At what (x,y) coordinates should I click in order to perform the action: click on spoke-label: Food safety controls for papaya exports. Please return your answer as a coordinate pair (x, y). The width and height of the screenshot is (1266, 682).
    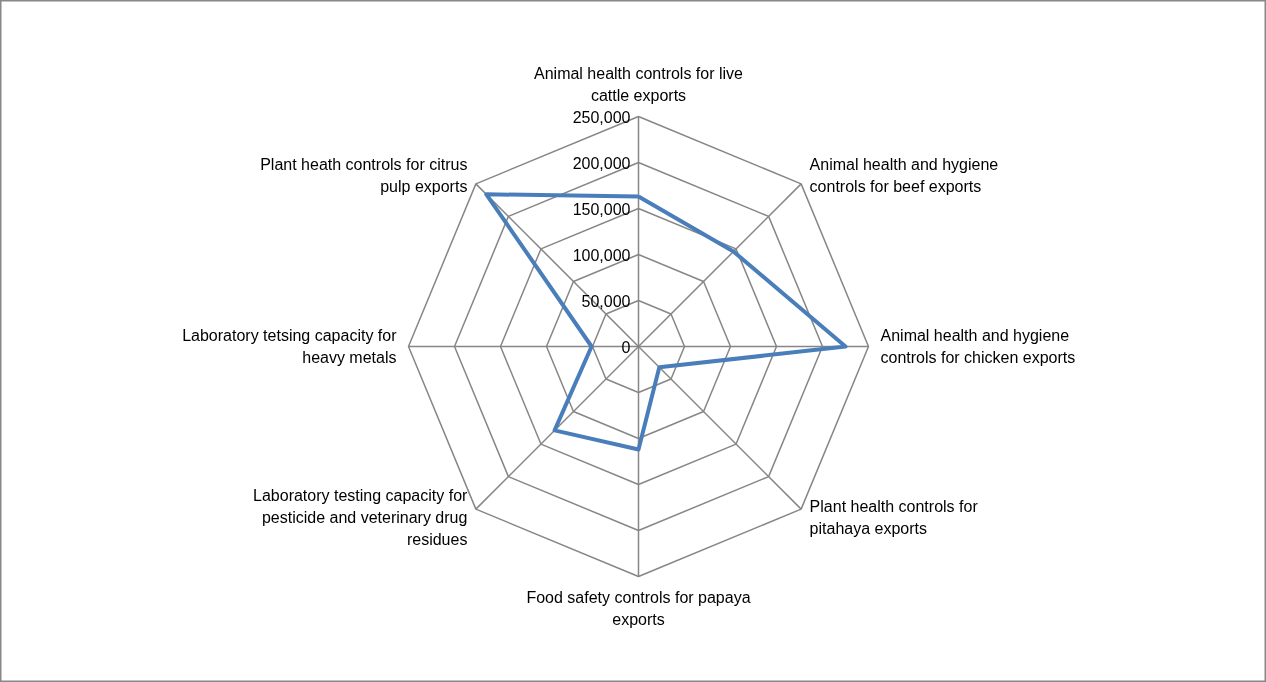
    Looking at the image, I should click on (638, 608).